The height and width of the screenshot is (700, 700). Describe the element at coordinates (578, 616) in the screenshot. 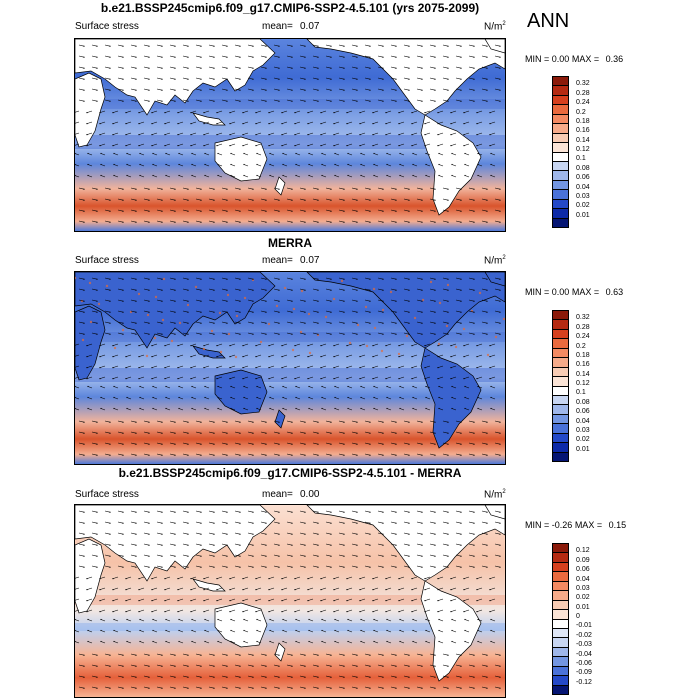

I see `colorbar-tick-label: 0` at that location.